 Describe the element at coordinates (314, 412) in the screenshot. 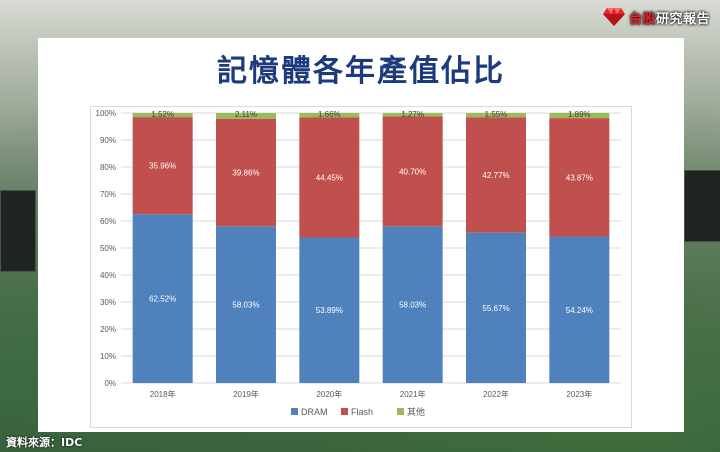

I see `legend-label: DRAM` at that location.